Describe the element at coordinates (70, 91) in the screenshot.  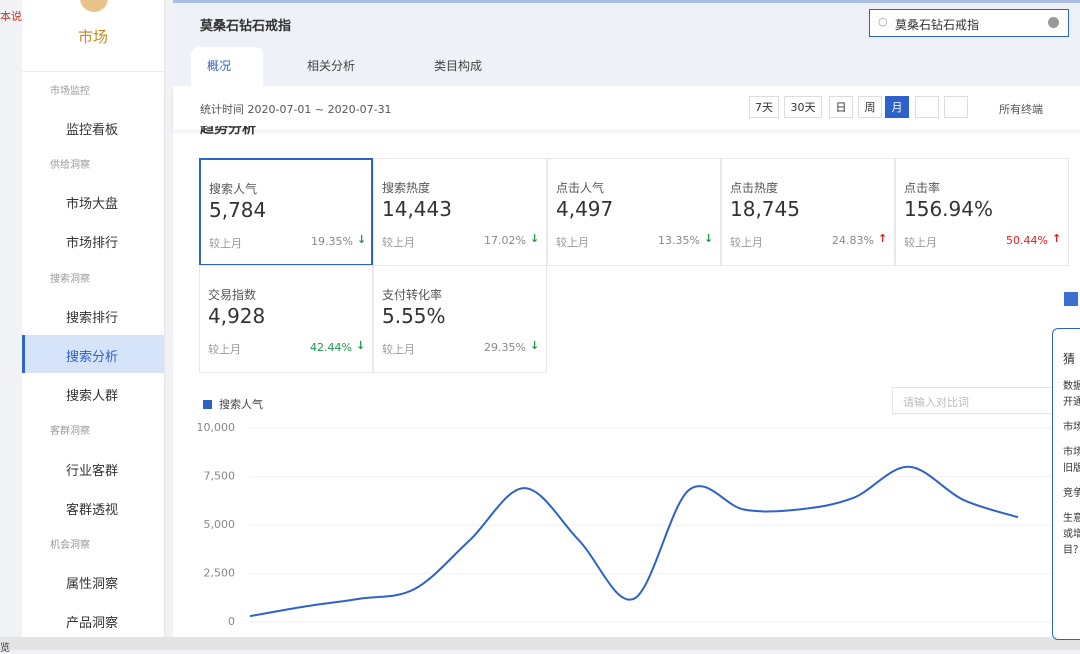
I see `nav-group-title: 市场监控` at that location.